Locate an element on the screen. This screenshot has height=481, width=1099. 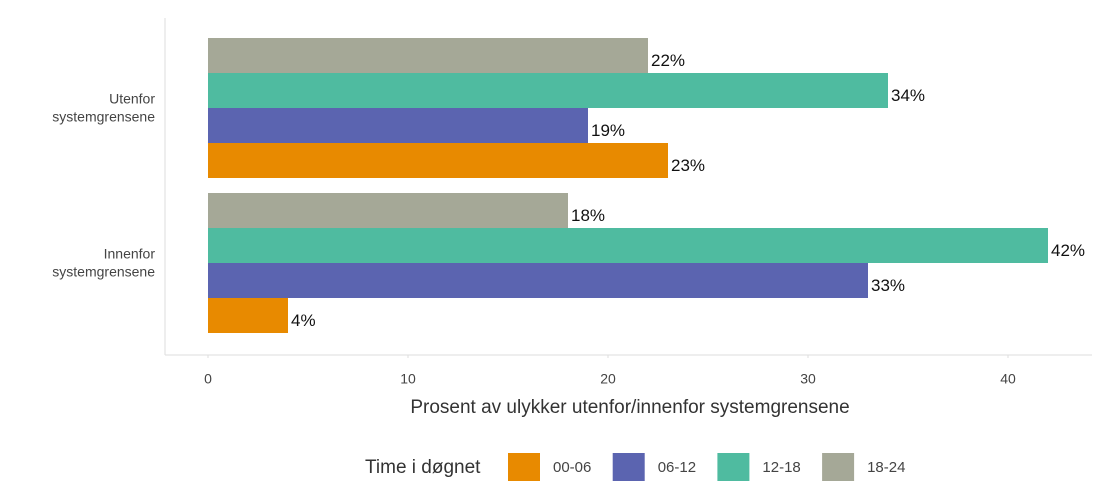
legend-label: 12-18 is located at coordinates (781, 467).